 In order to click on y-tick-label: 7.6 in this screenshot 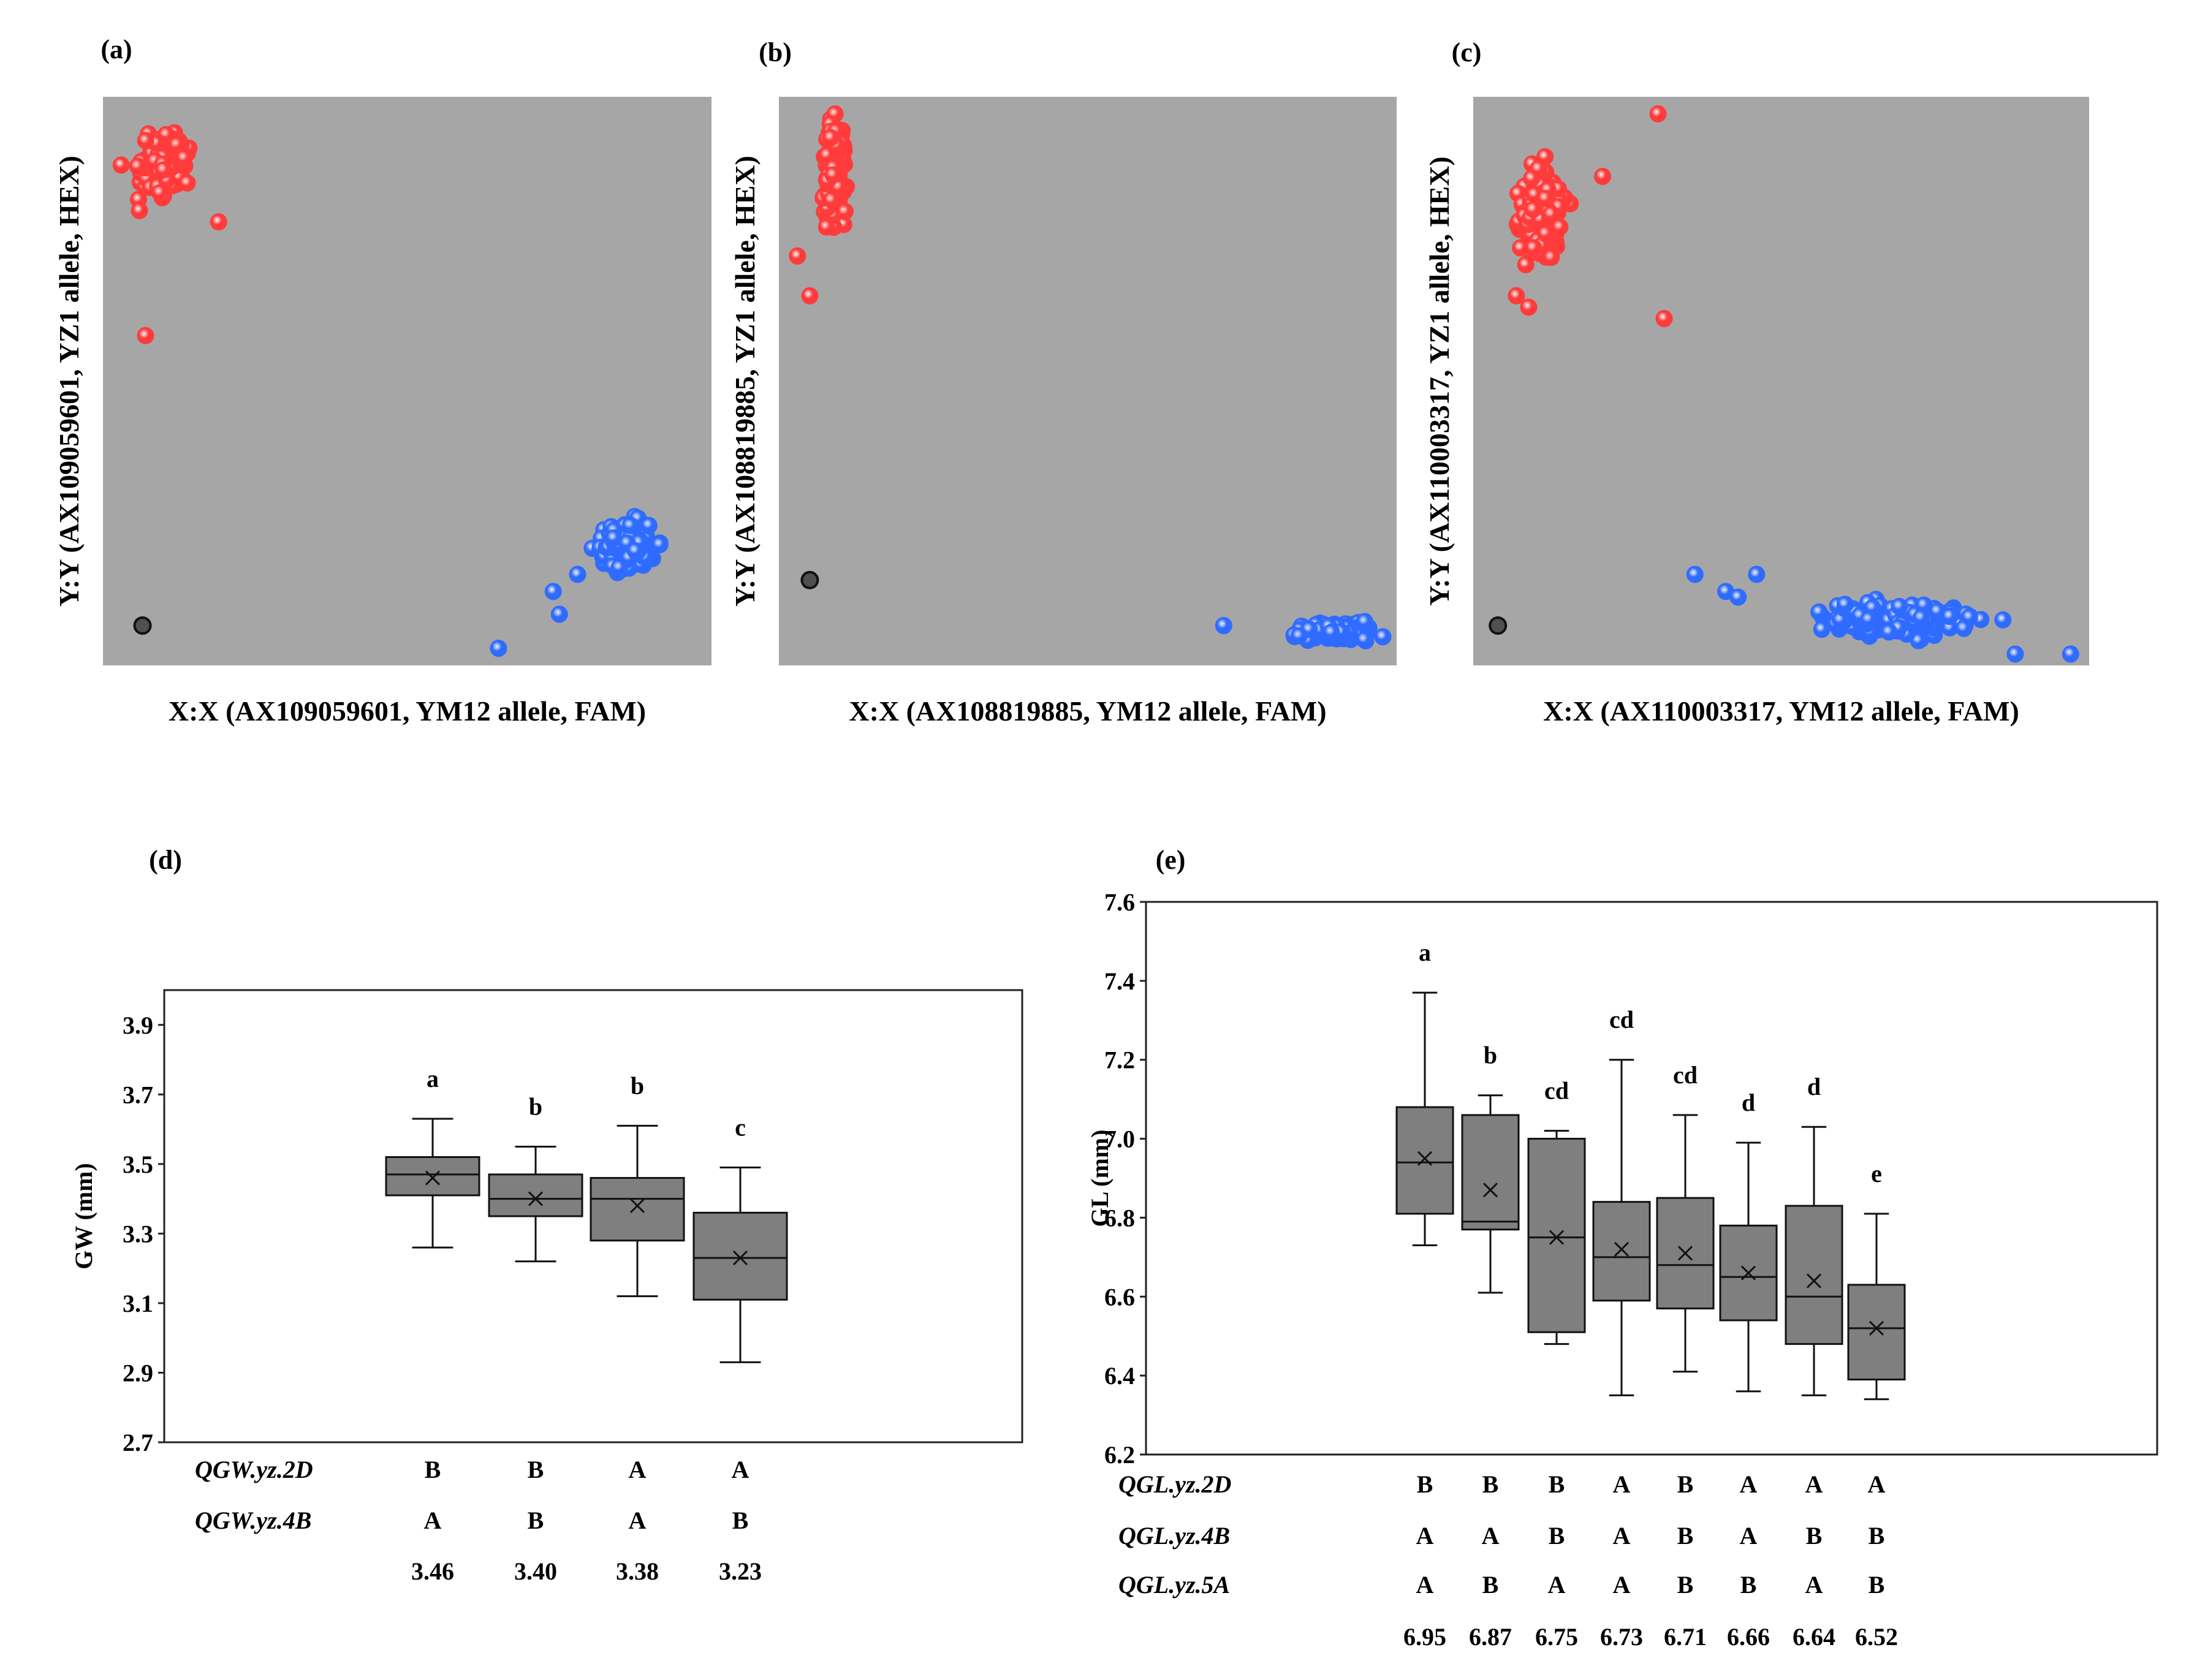, I will do `click(1119, 902)`.